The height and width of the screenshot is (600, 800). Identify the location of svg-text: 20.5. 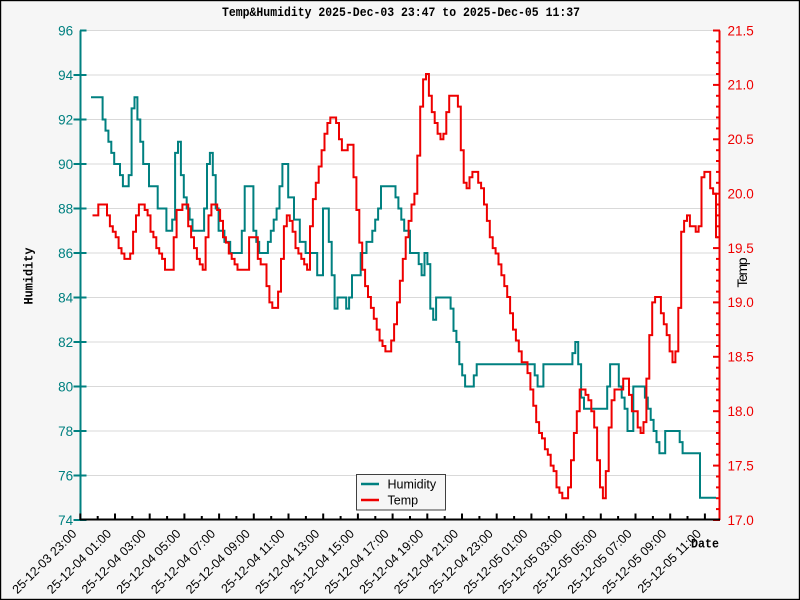
(741, 139).